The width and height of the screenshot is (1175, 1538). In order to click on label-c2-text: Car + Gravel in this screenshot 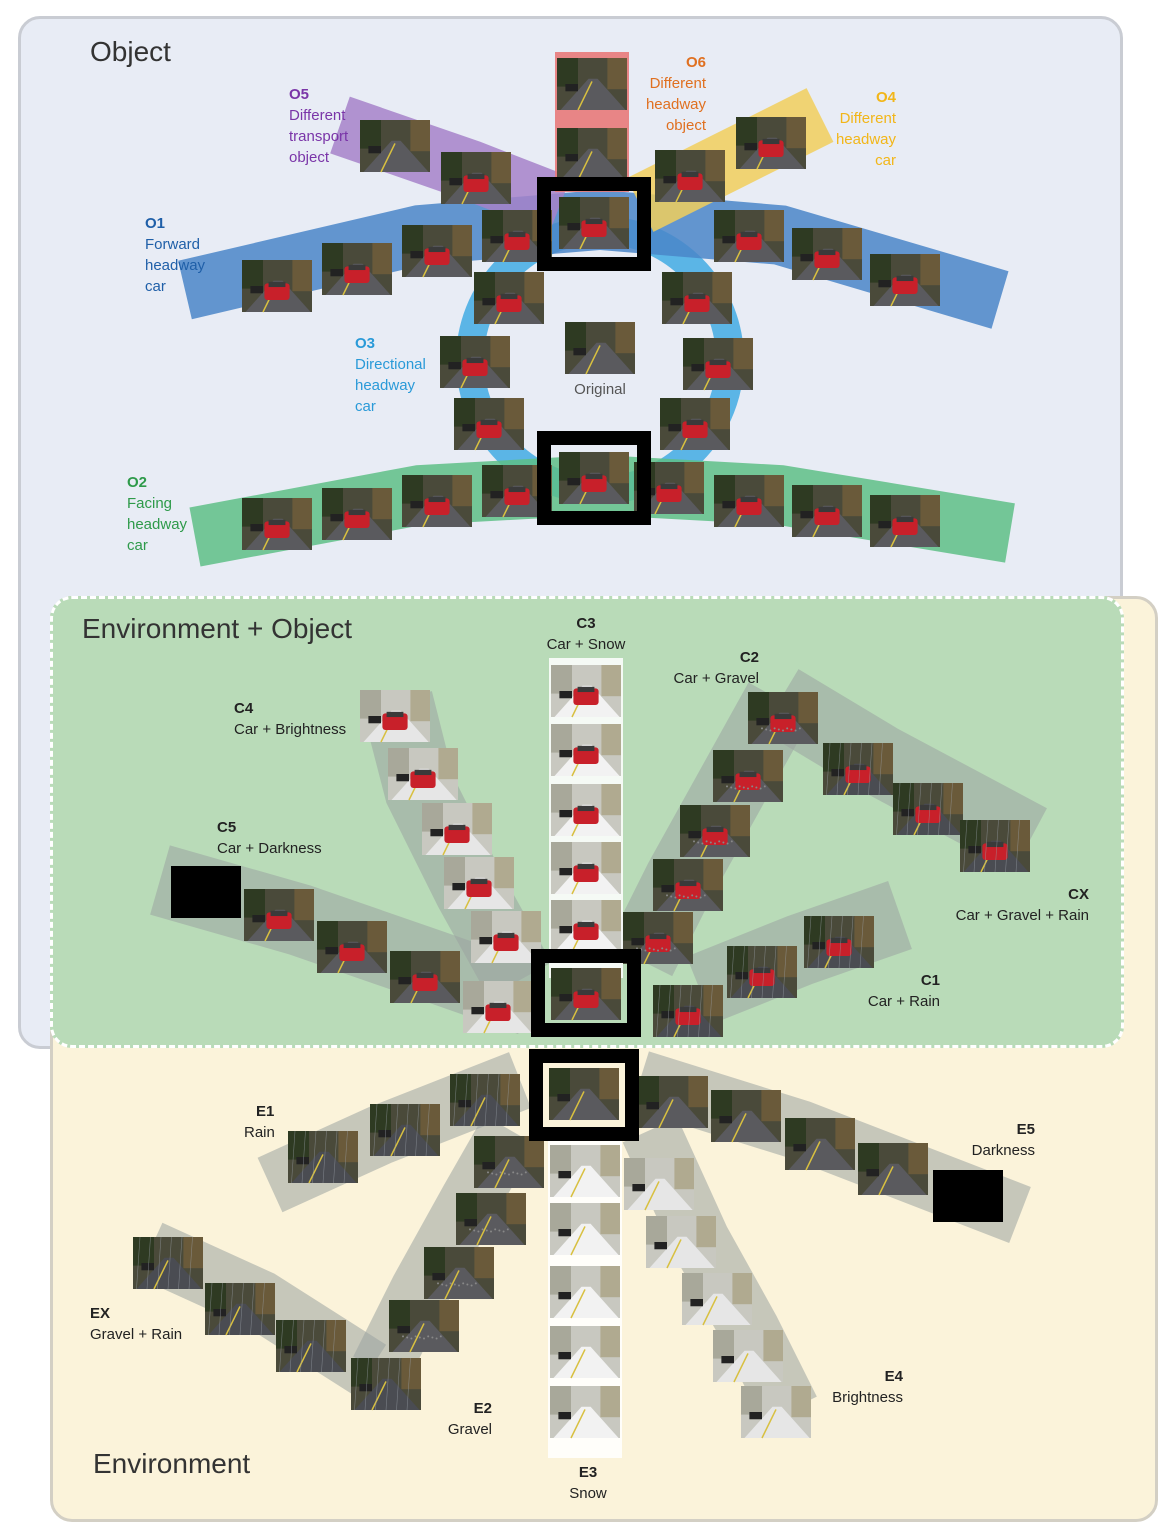, I will do `click(716, 678)`.